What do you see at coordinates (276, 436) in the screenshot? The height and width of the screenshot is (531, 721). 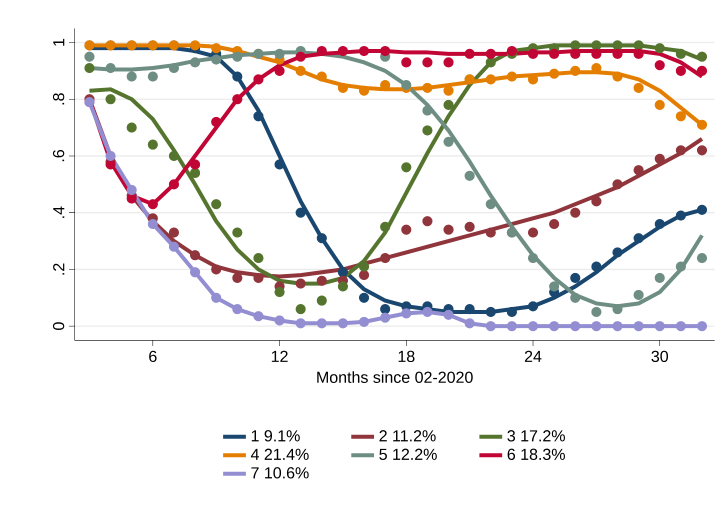 I see `legend-label: 1 9.1%` at bounding box center [276, 436].